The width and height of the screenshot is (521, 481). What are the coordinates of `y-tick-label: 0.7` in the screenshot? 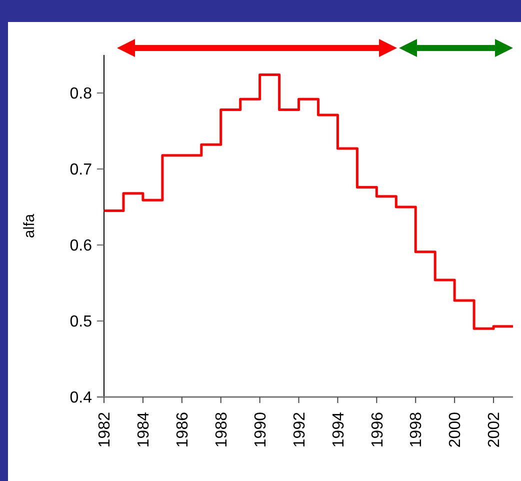 It's located at (81, 170).